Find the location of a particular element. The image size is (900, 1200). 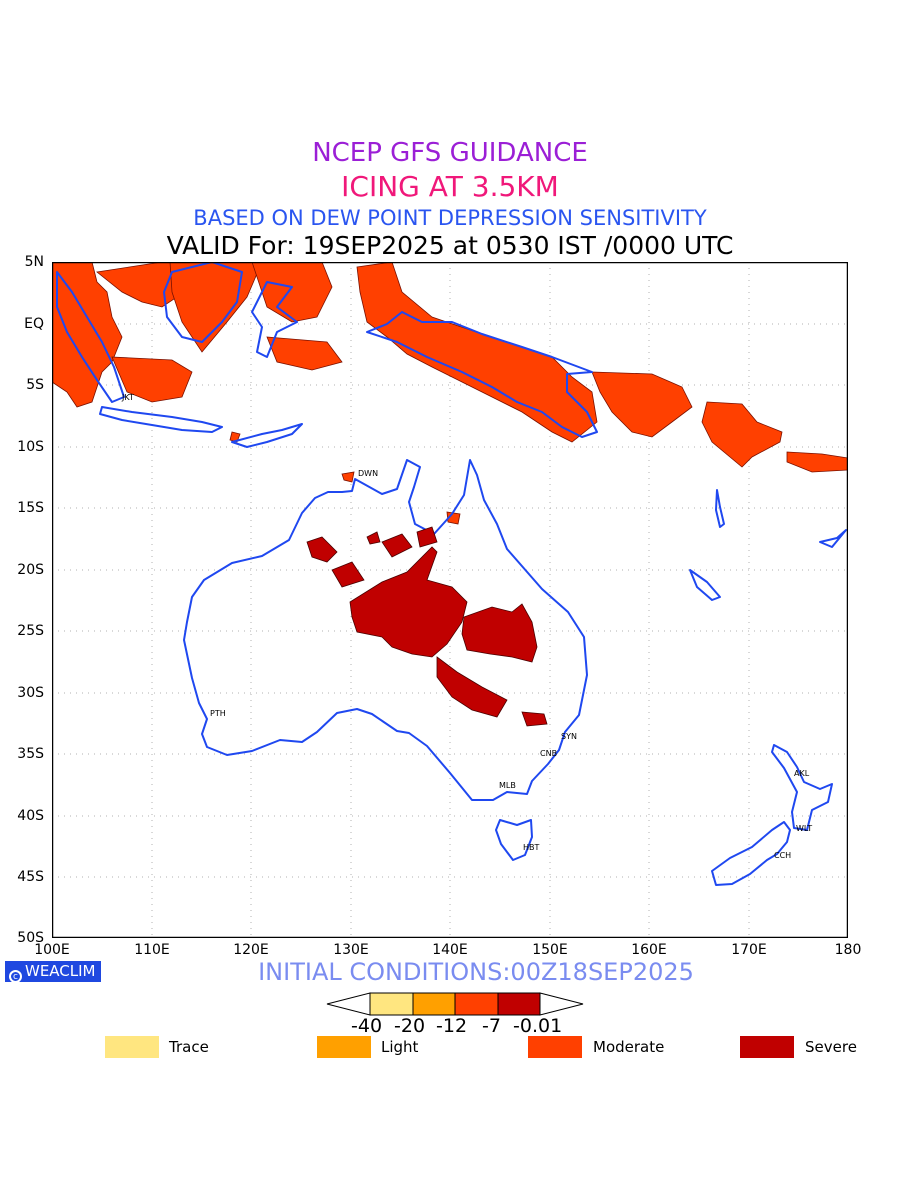

colorbar-light-box is located at coordinates (434, 1004).